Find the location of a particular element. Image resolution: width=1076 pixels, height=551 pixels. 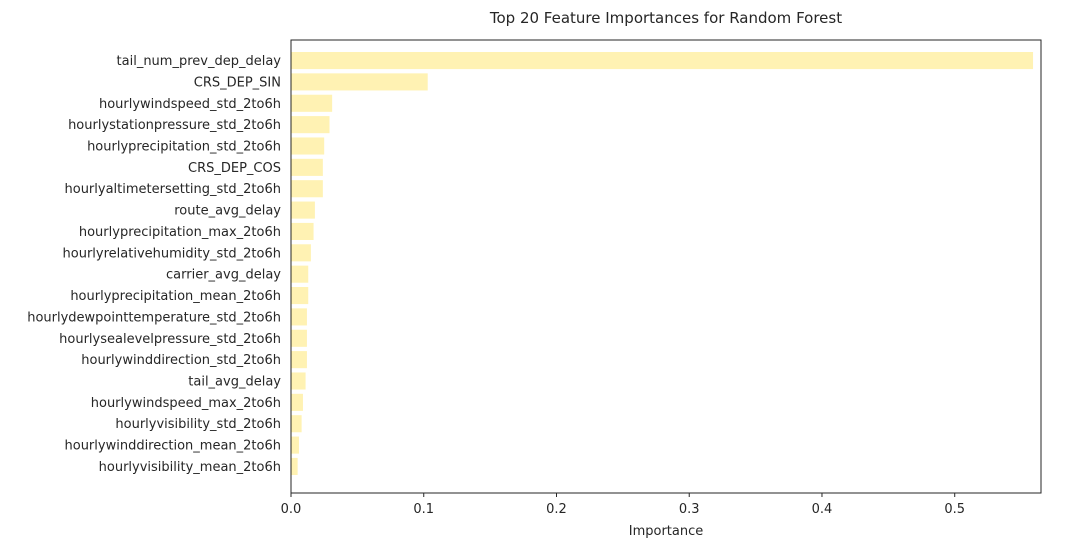

x-ticks-group: 0.0 0.1 0.2 0.3 0.4 0.5 is located at coordinates (623, 505).